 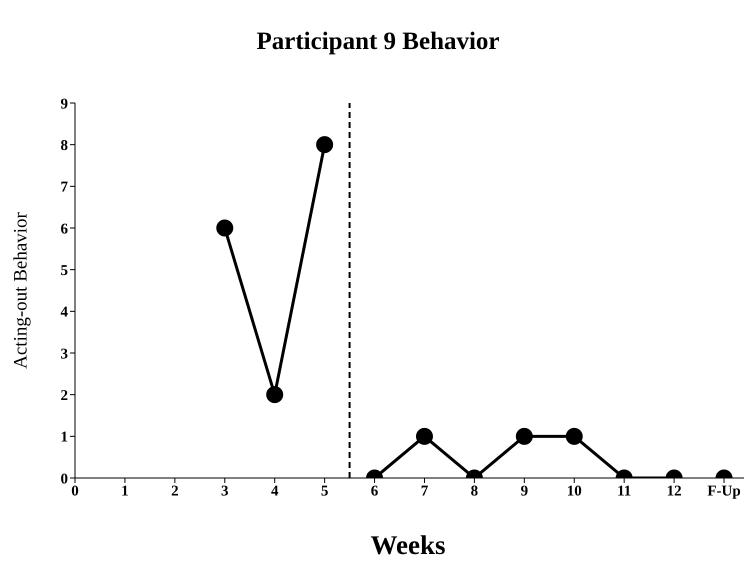 What do you see at coordinates (64, 229) in the screenshot?
I see `y-tick-label: 6` at bounding box center [64, 229].